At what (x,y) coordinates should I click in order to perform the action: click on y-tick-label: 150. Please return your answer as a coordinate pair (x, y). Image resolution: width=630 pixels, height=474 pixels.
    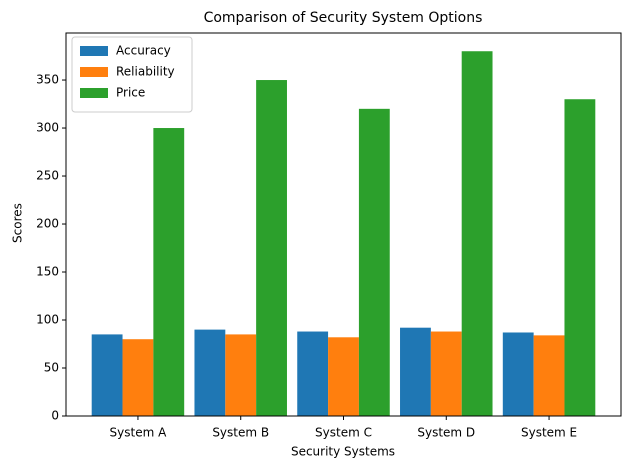
    Looking at the image, I should click on (47, 272).